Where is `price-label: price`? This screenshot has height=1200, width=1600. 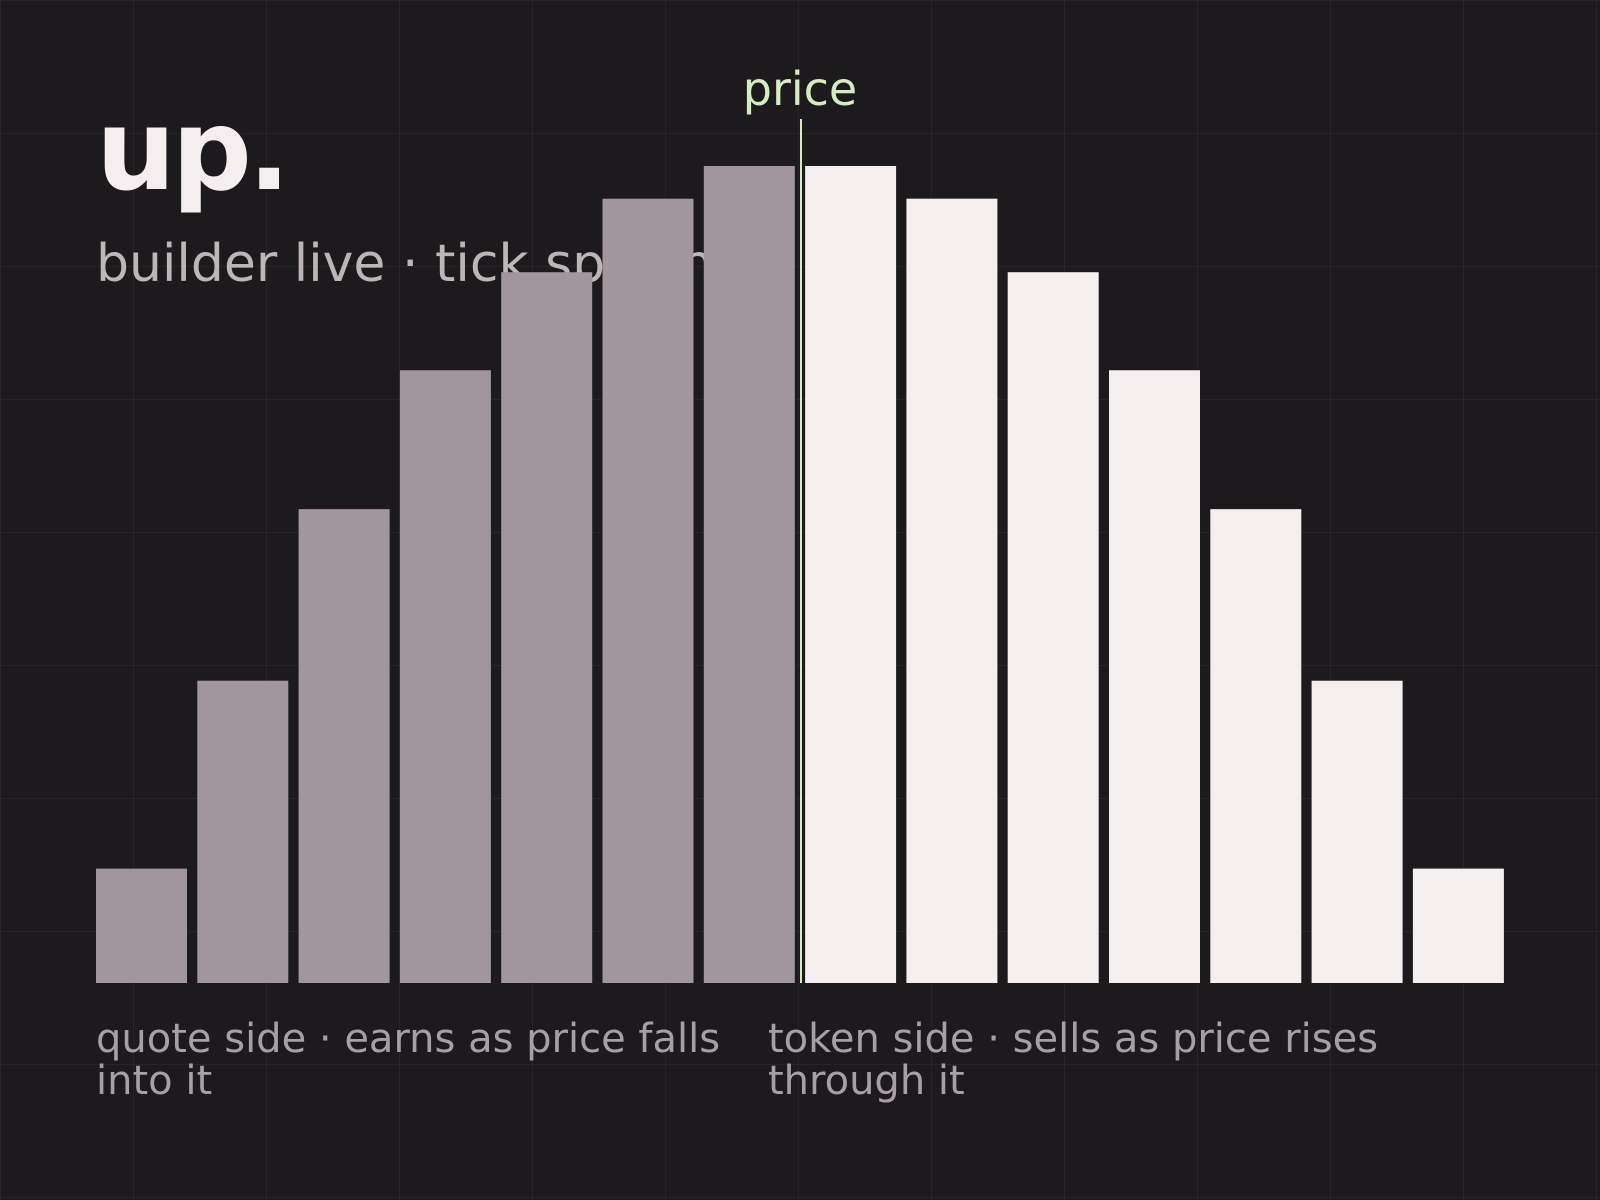
price-label: price is located at coordinates (800, 89).